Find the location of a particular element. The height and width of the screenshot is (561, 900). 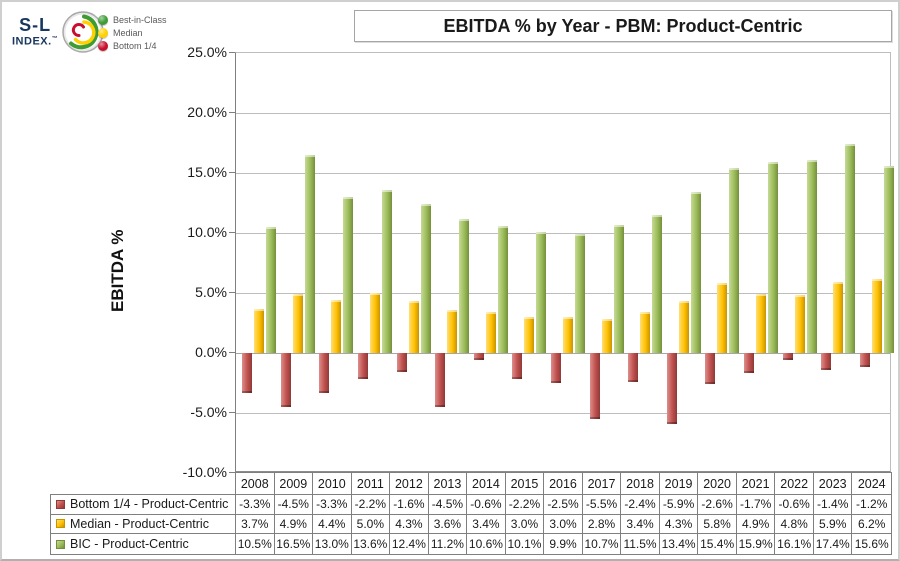

logo-subtitle: INDEX.™ is located at coordinates (35, 41).